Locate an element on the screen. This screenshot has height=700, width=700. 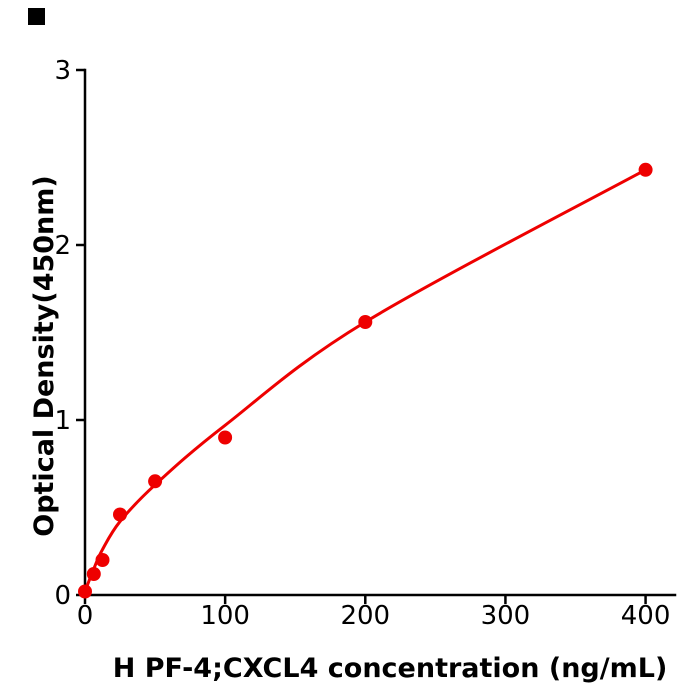
y-tick-label: 1 is located at coordinates (62, 421).